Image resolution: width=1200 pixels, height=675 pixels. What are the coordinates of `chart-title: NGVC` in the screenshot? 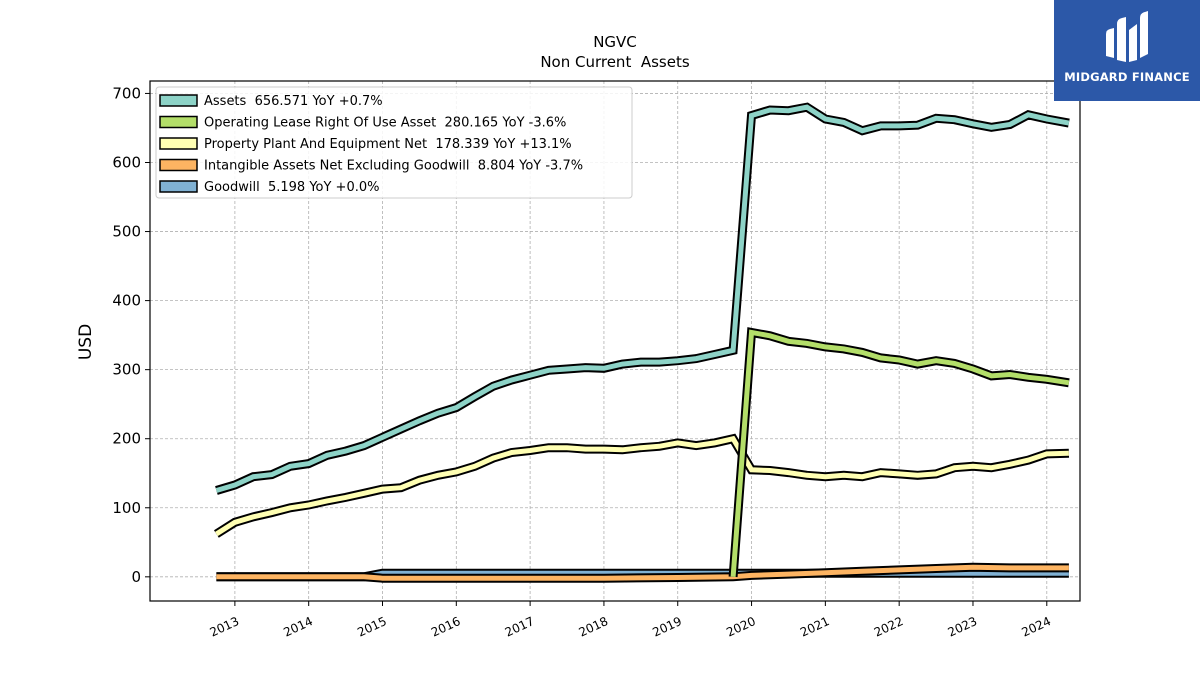 It's located at (615, 42).